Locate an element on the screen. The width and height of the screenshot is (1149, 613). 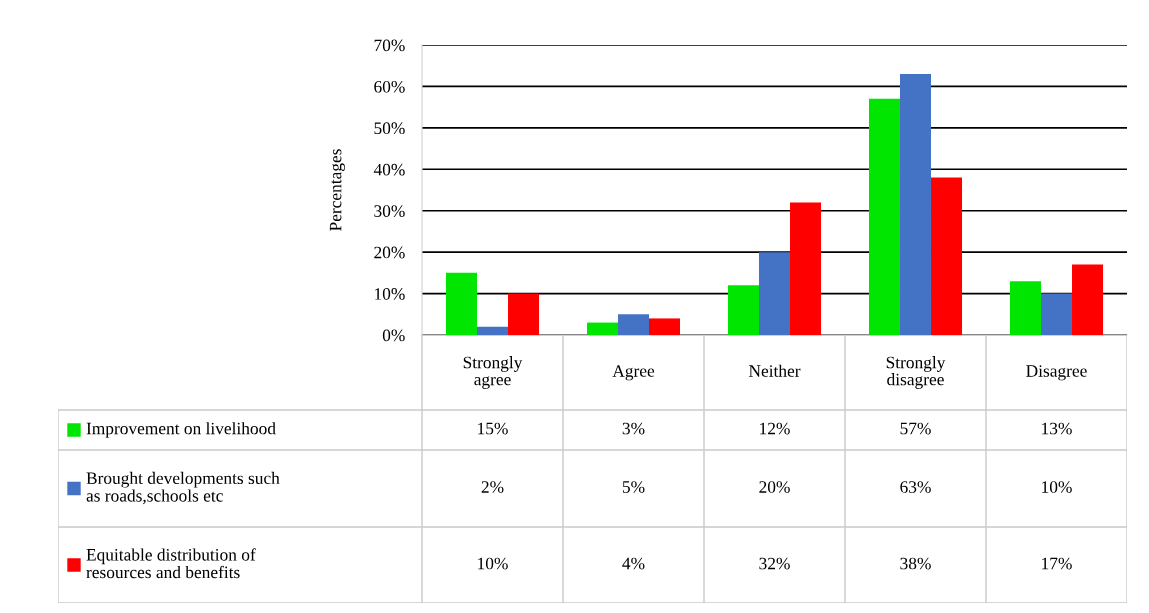
legend-label: Improvement on livelihood is located at coordinates (181, 430).